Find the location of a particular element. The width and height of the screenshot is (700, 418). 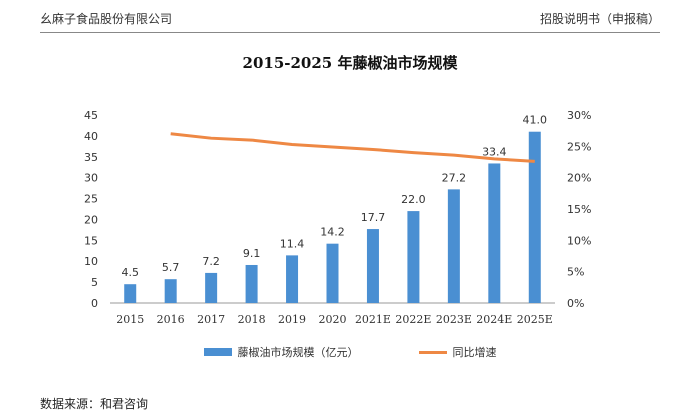

legend-item-bar: 藤椒油市场规模（亿元） is located at coordinates (281, 352).